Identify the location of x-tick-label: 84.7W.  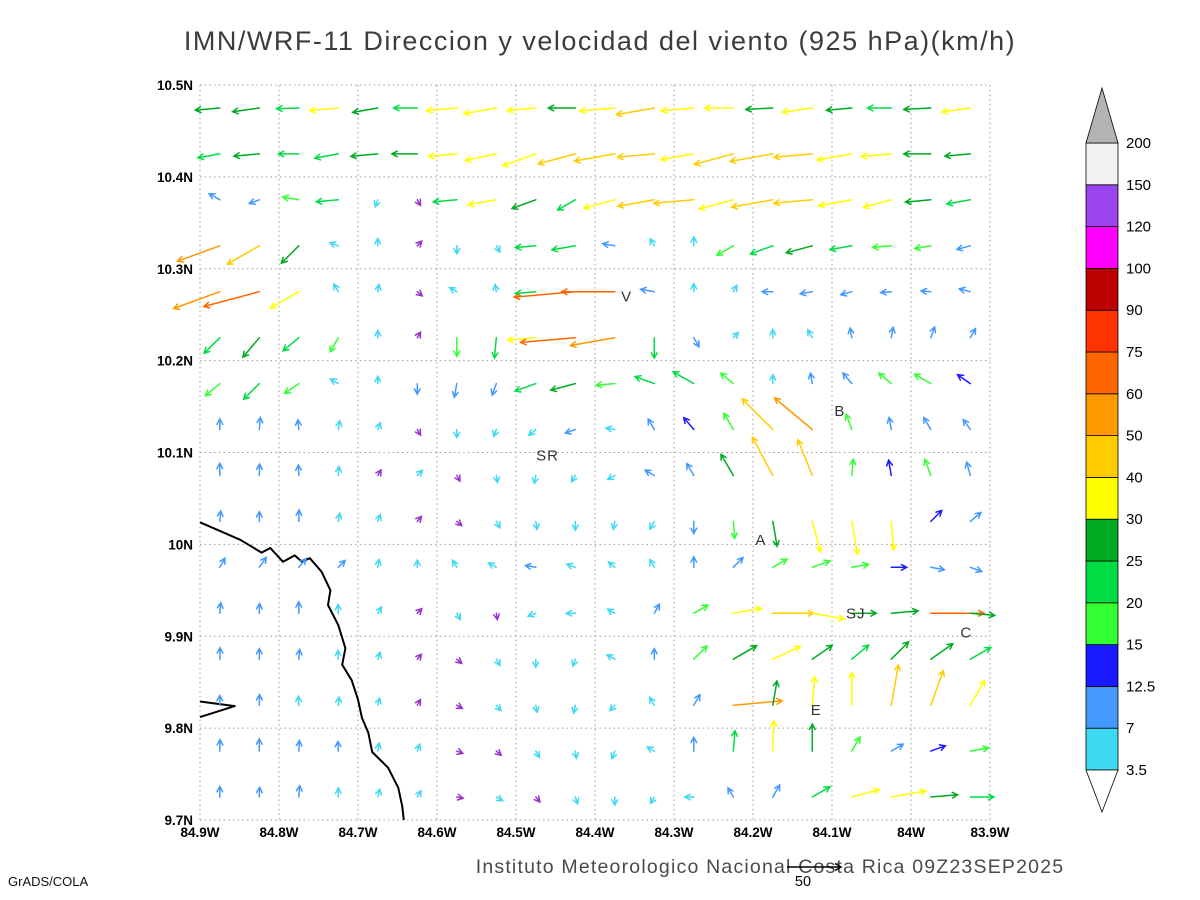
(357, 832).